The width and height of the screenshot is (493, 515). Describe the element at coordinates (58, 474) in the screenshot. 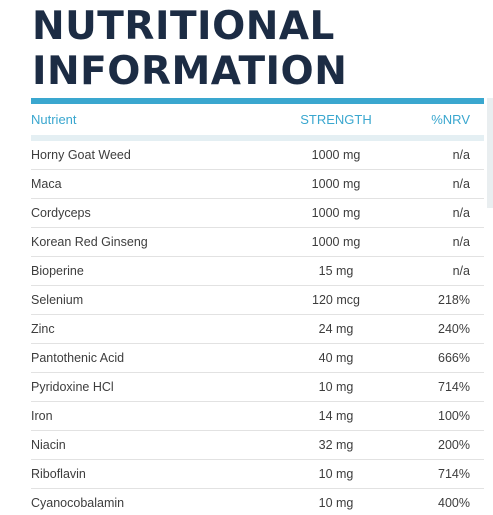

I see `cell-nutrient: Riboflavin` at that location.